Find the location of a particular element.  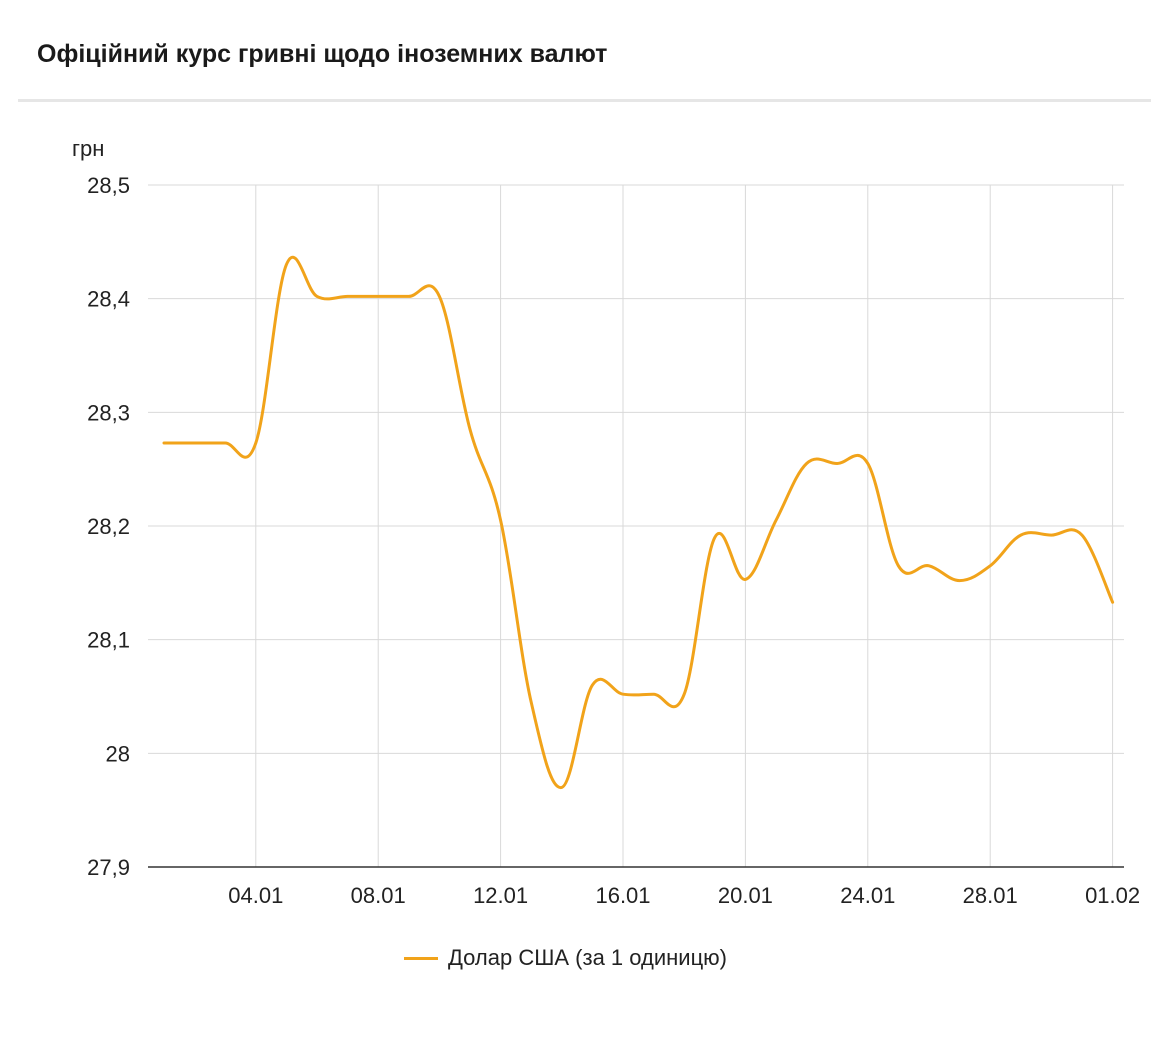

y-tick-label: 28,1 is located at coordinates (108, 640).